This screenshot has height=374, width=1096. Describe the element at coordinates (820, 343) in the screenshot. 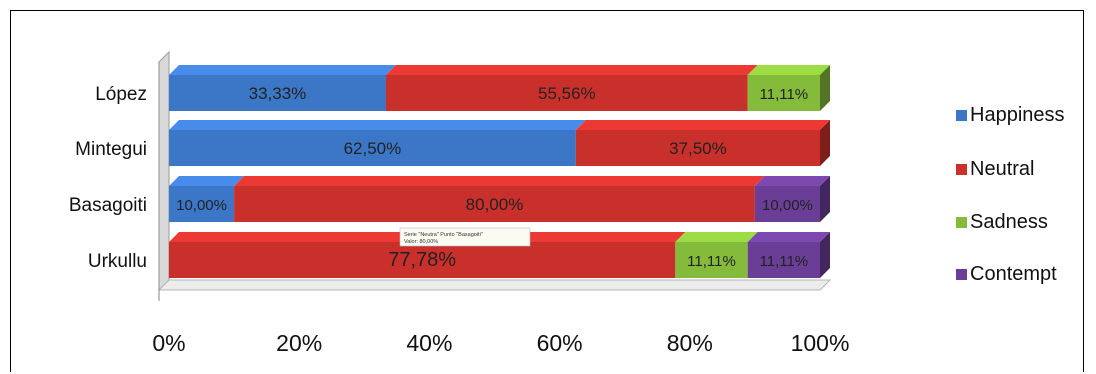

I see `x-tick-5: 100%` at that location.